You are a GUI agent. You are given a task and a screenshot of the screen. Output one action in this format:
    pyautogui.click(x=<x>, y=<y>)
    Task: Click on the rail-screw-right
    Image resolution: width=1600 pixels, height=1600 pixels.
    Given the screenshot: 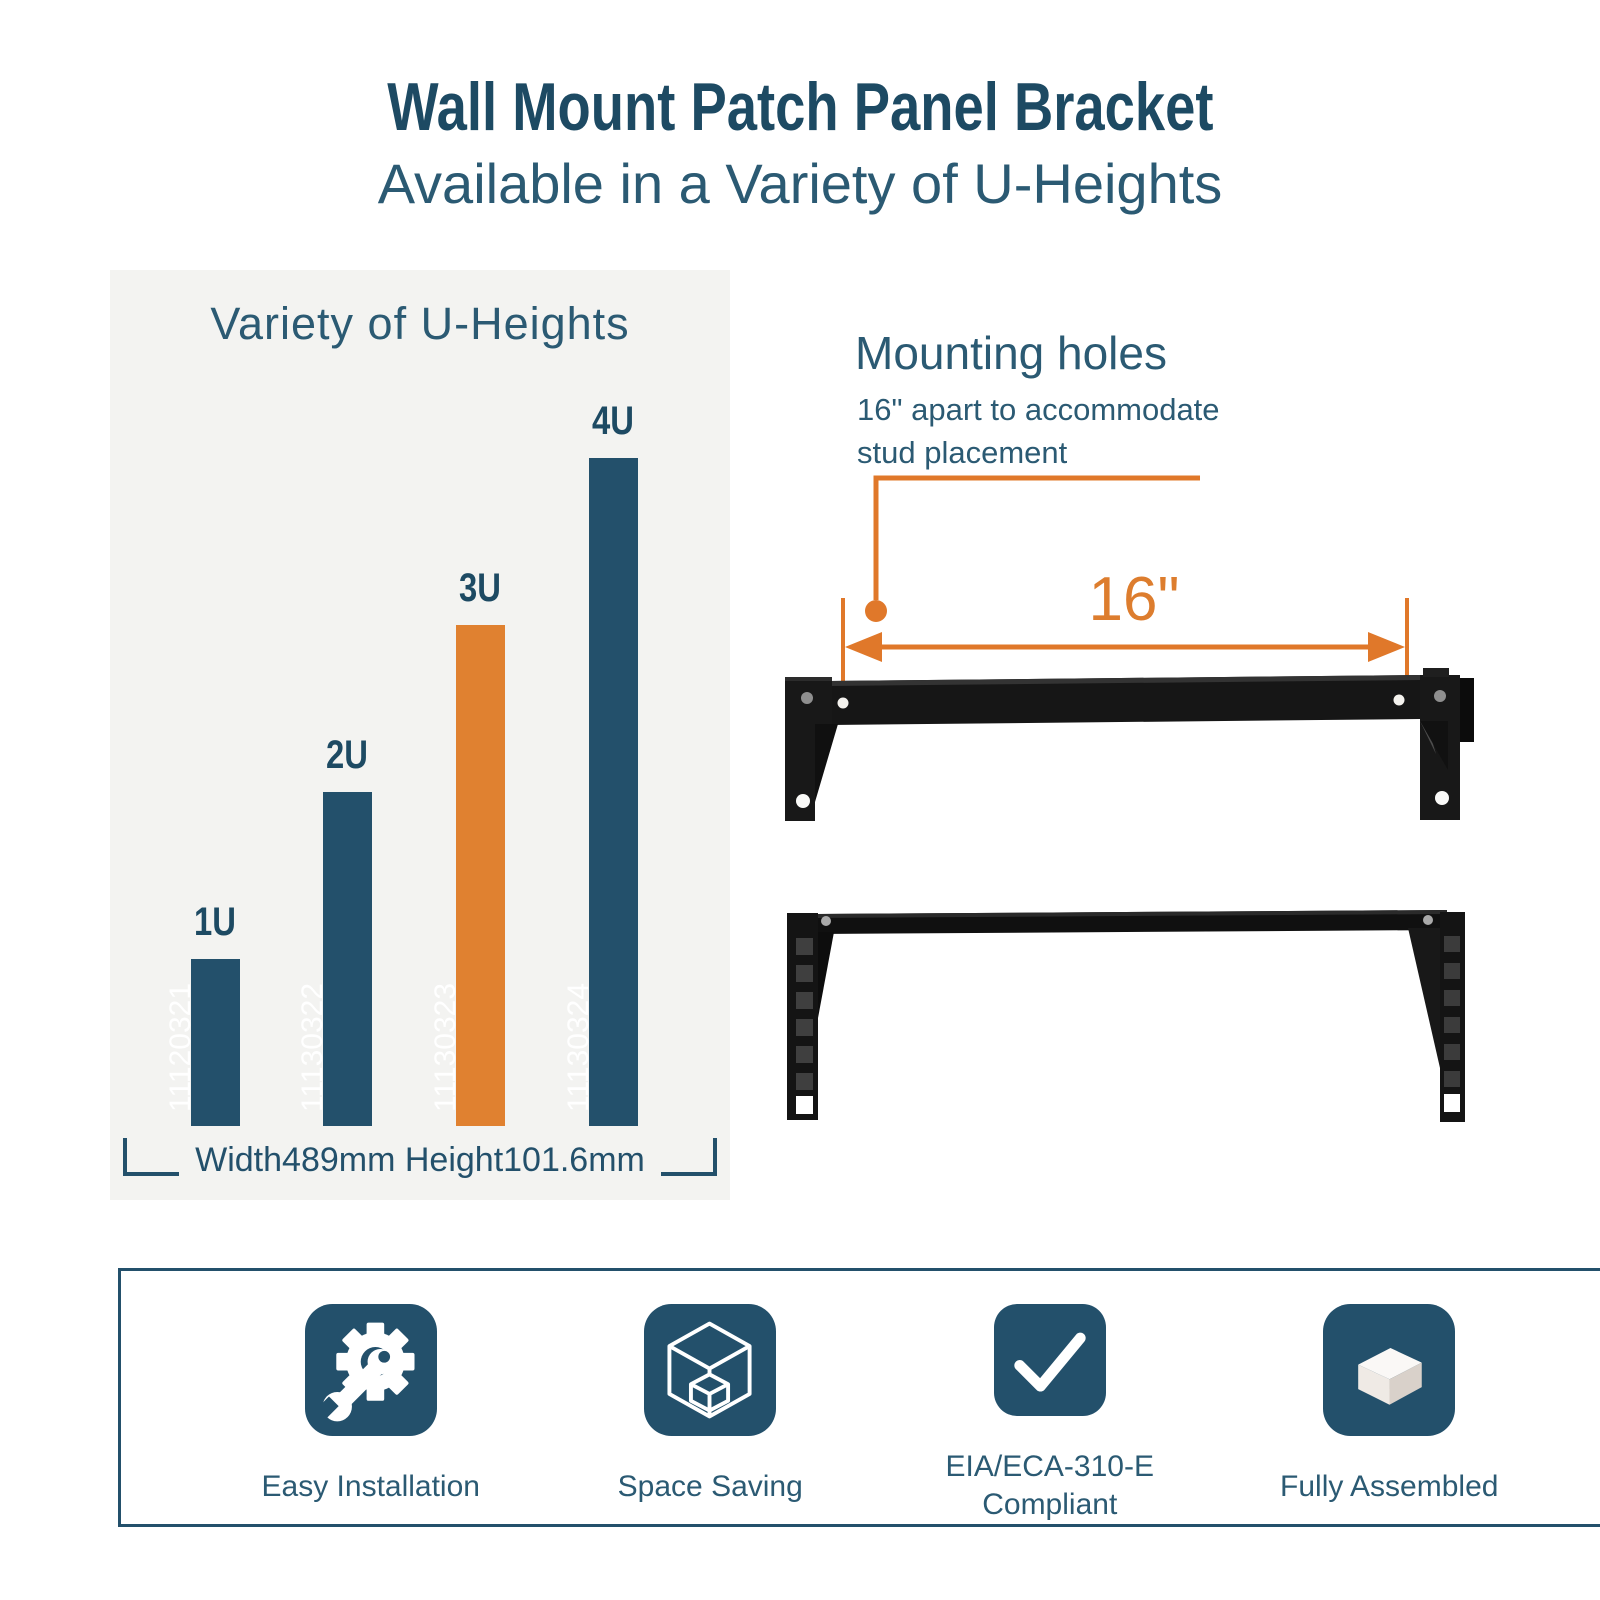 What is the action you would take?
    pyautogui.click(x=1428, y=920)
    